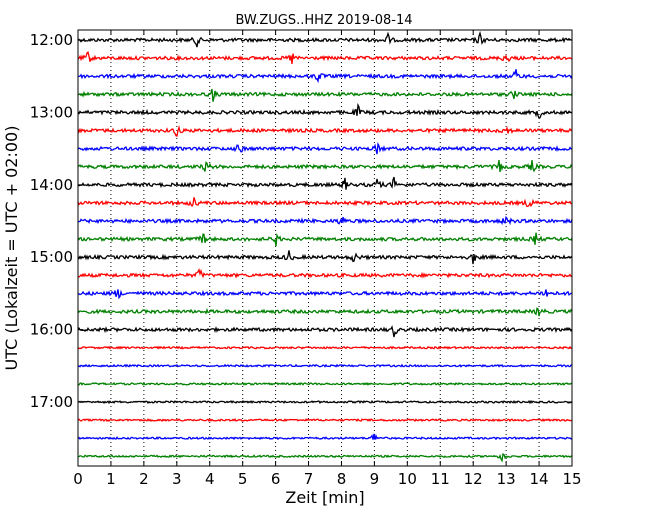 The height and width of the screenshot is (520, 650). Describe the element at coordinates (506, 479) in the screenshot. I see `x-tick-label: 13` at that location.